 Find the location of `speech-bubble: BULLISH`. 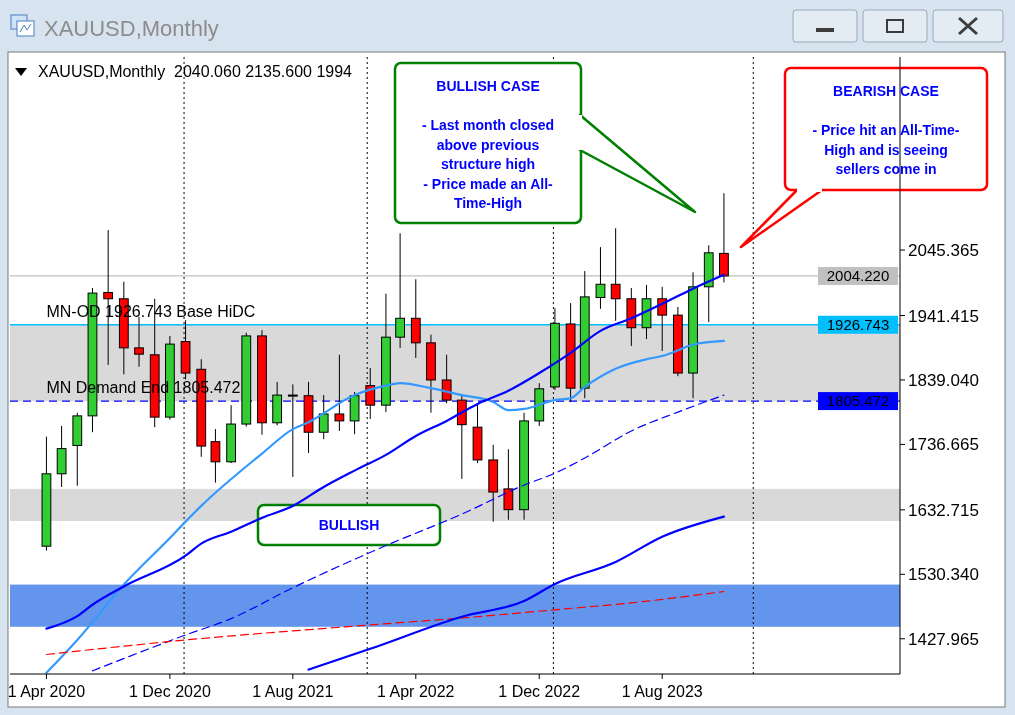

speech-bubble: BULLISH is located at coordinates (349, 525).